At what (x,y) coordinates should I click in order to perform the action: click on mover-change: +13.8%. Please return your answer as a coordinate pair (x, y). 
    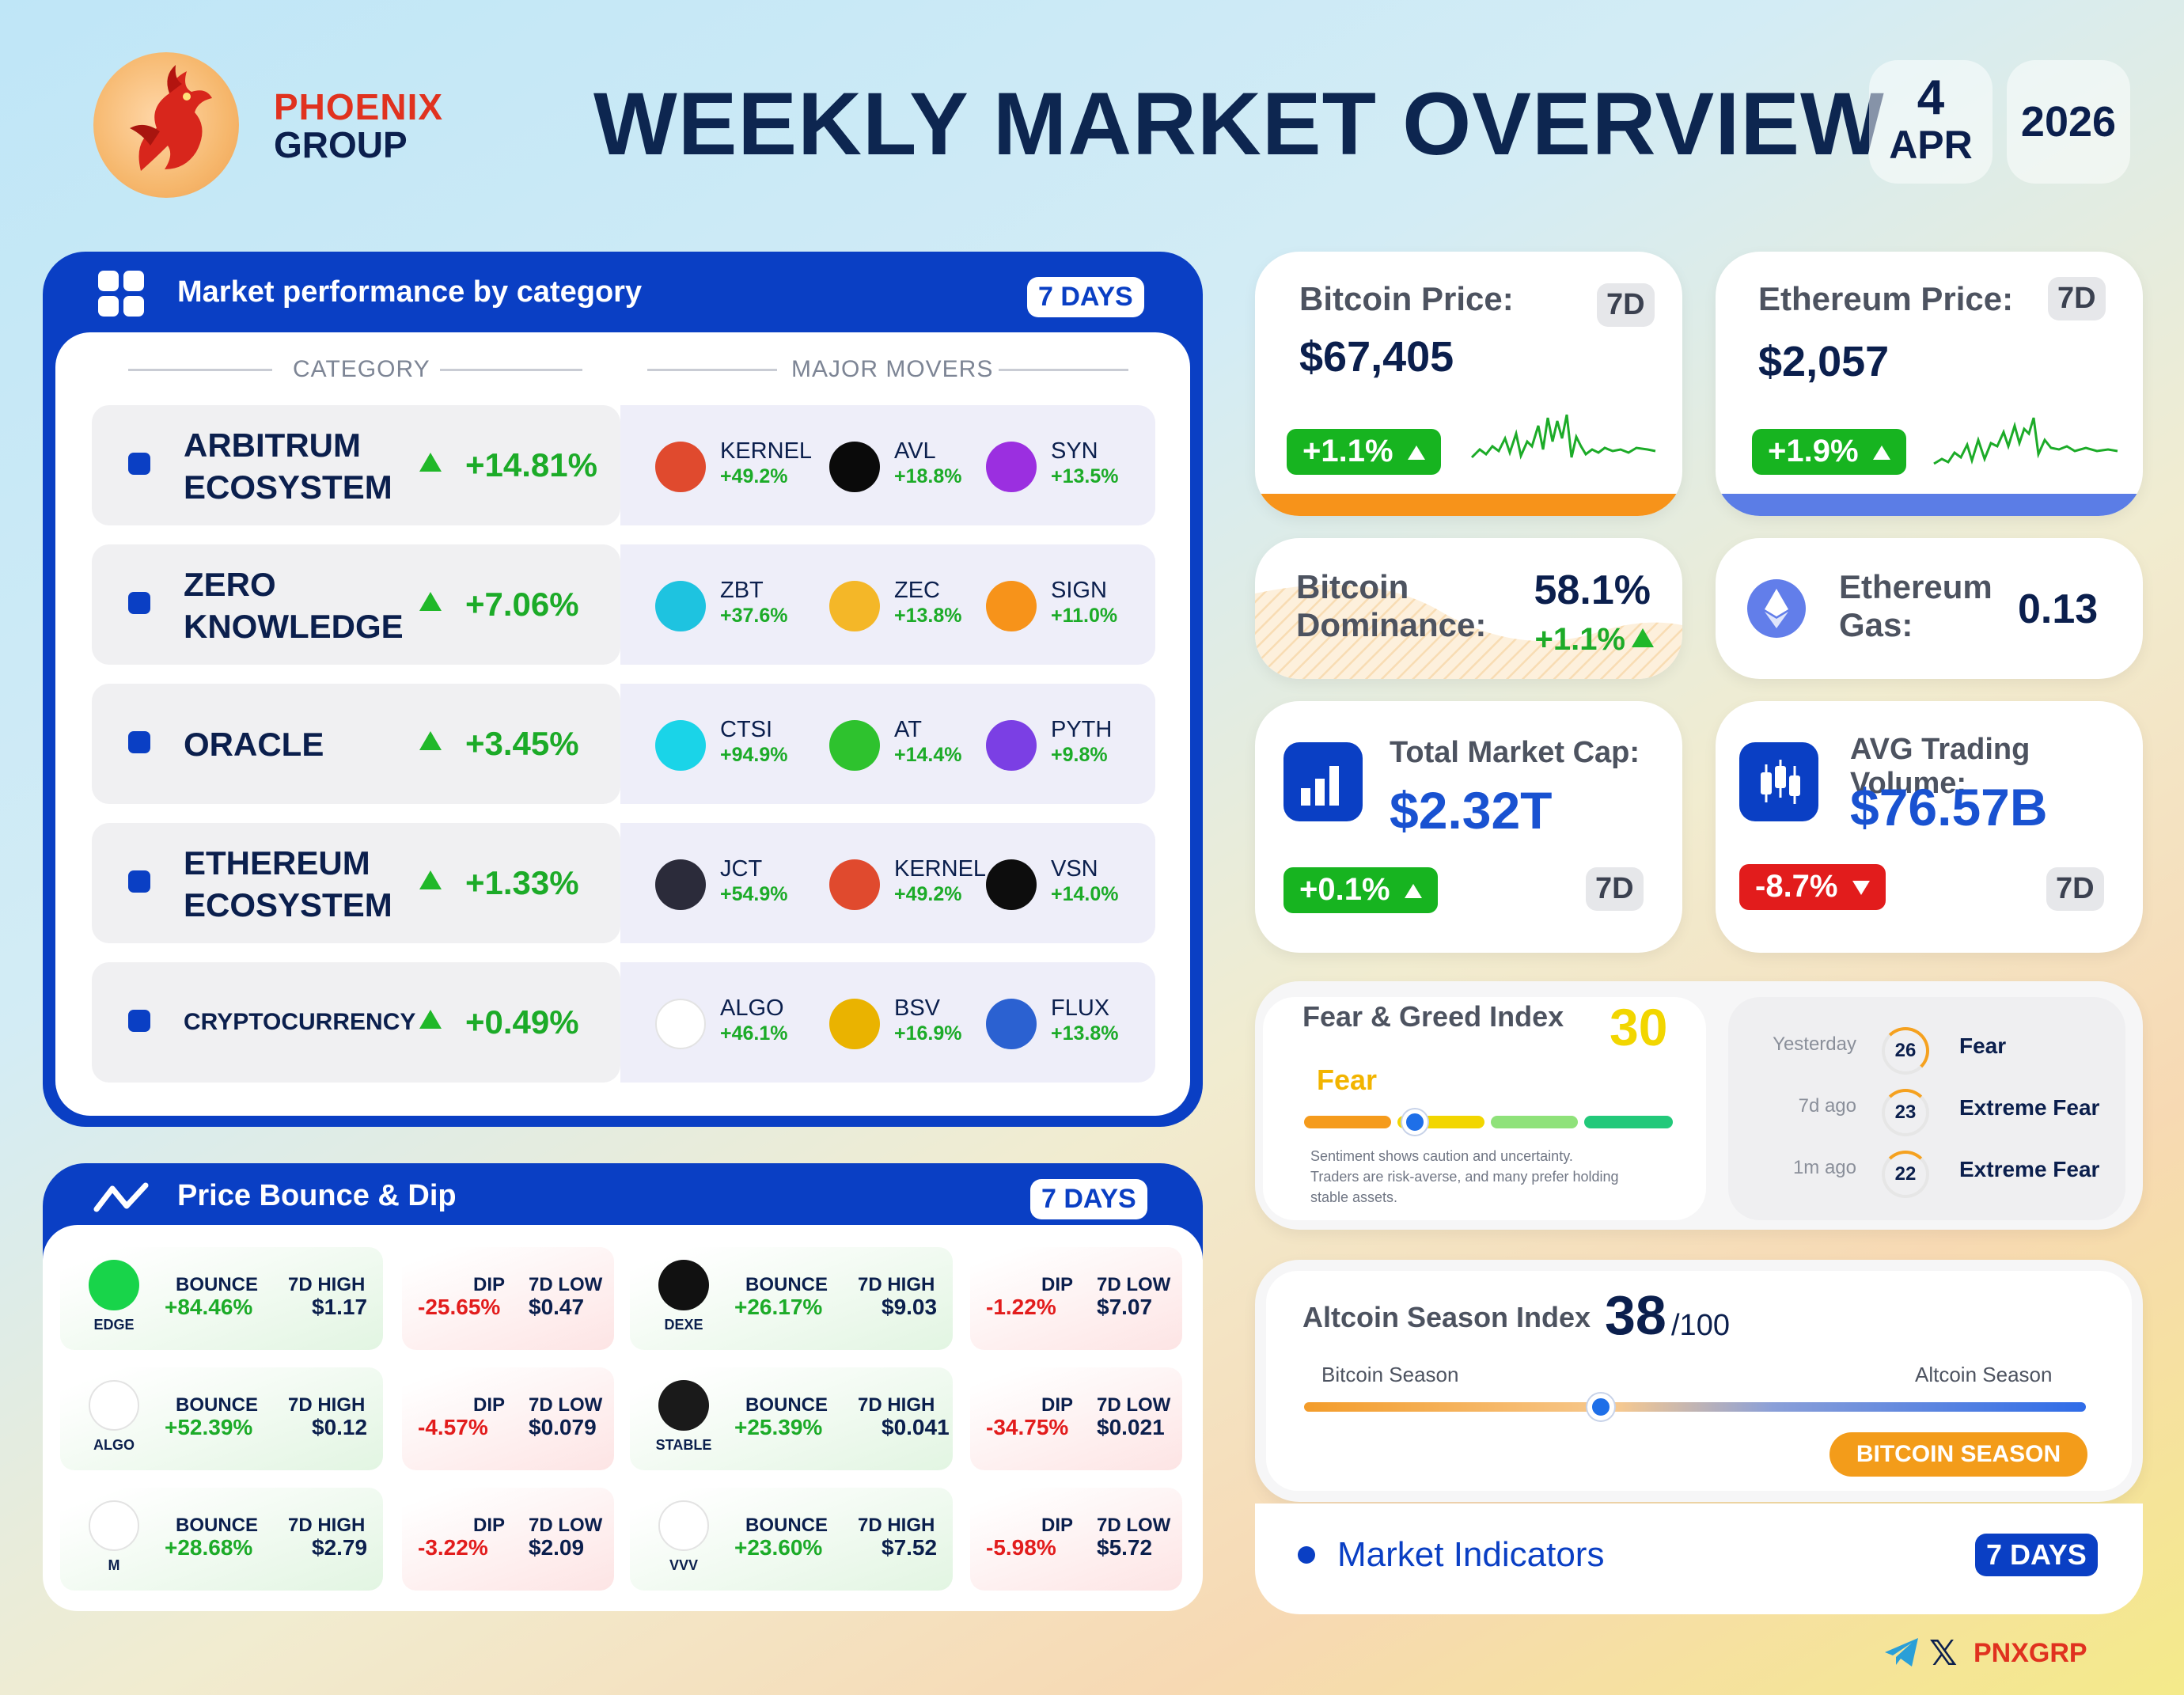
    Looking at the image, I should click on (928, 616).